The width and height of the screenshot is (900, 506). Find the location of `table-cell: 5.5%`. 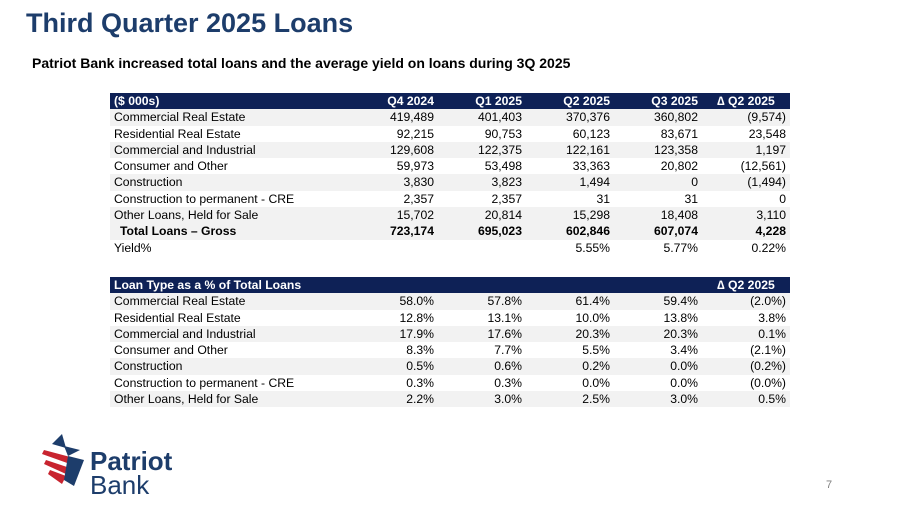

table-cell: 5.5% is located at coordinates (596, 350).